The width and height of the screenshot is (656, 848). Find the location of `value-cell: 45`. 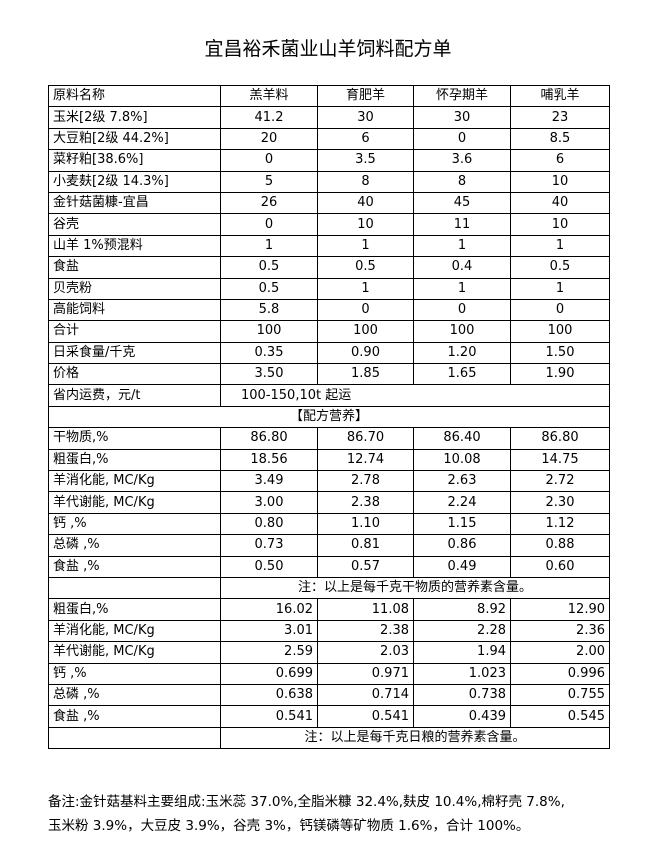

value-cell: 45 is located at coordinates (462, 203).